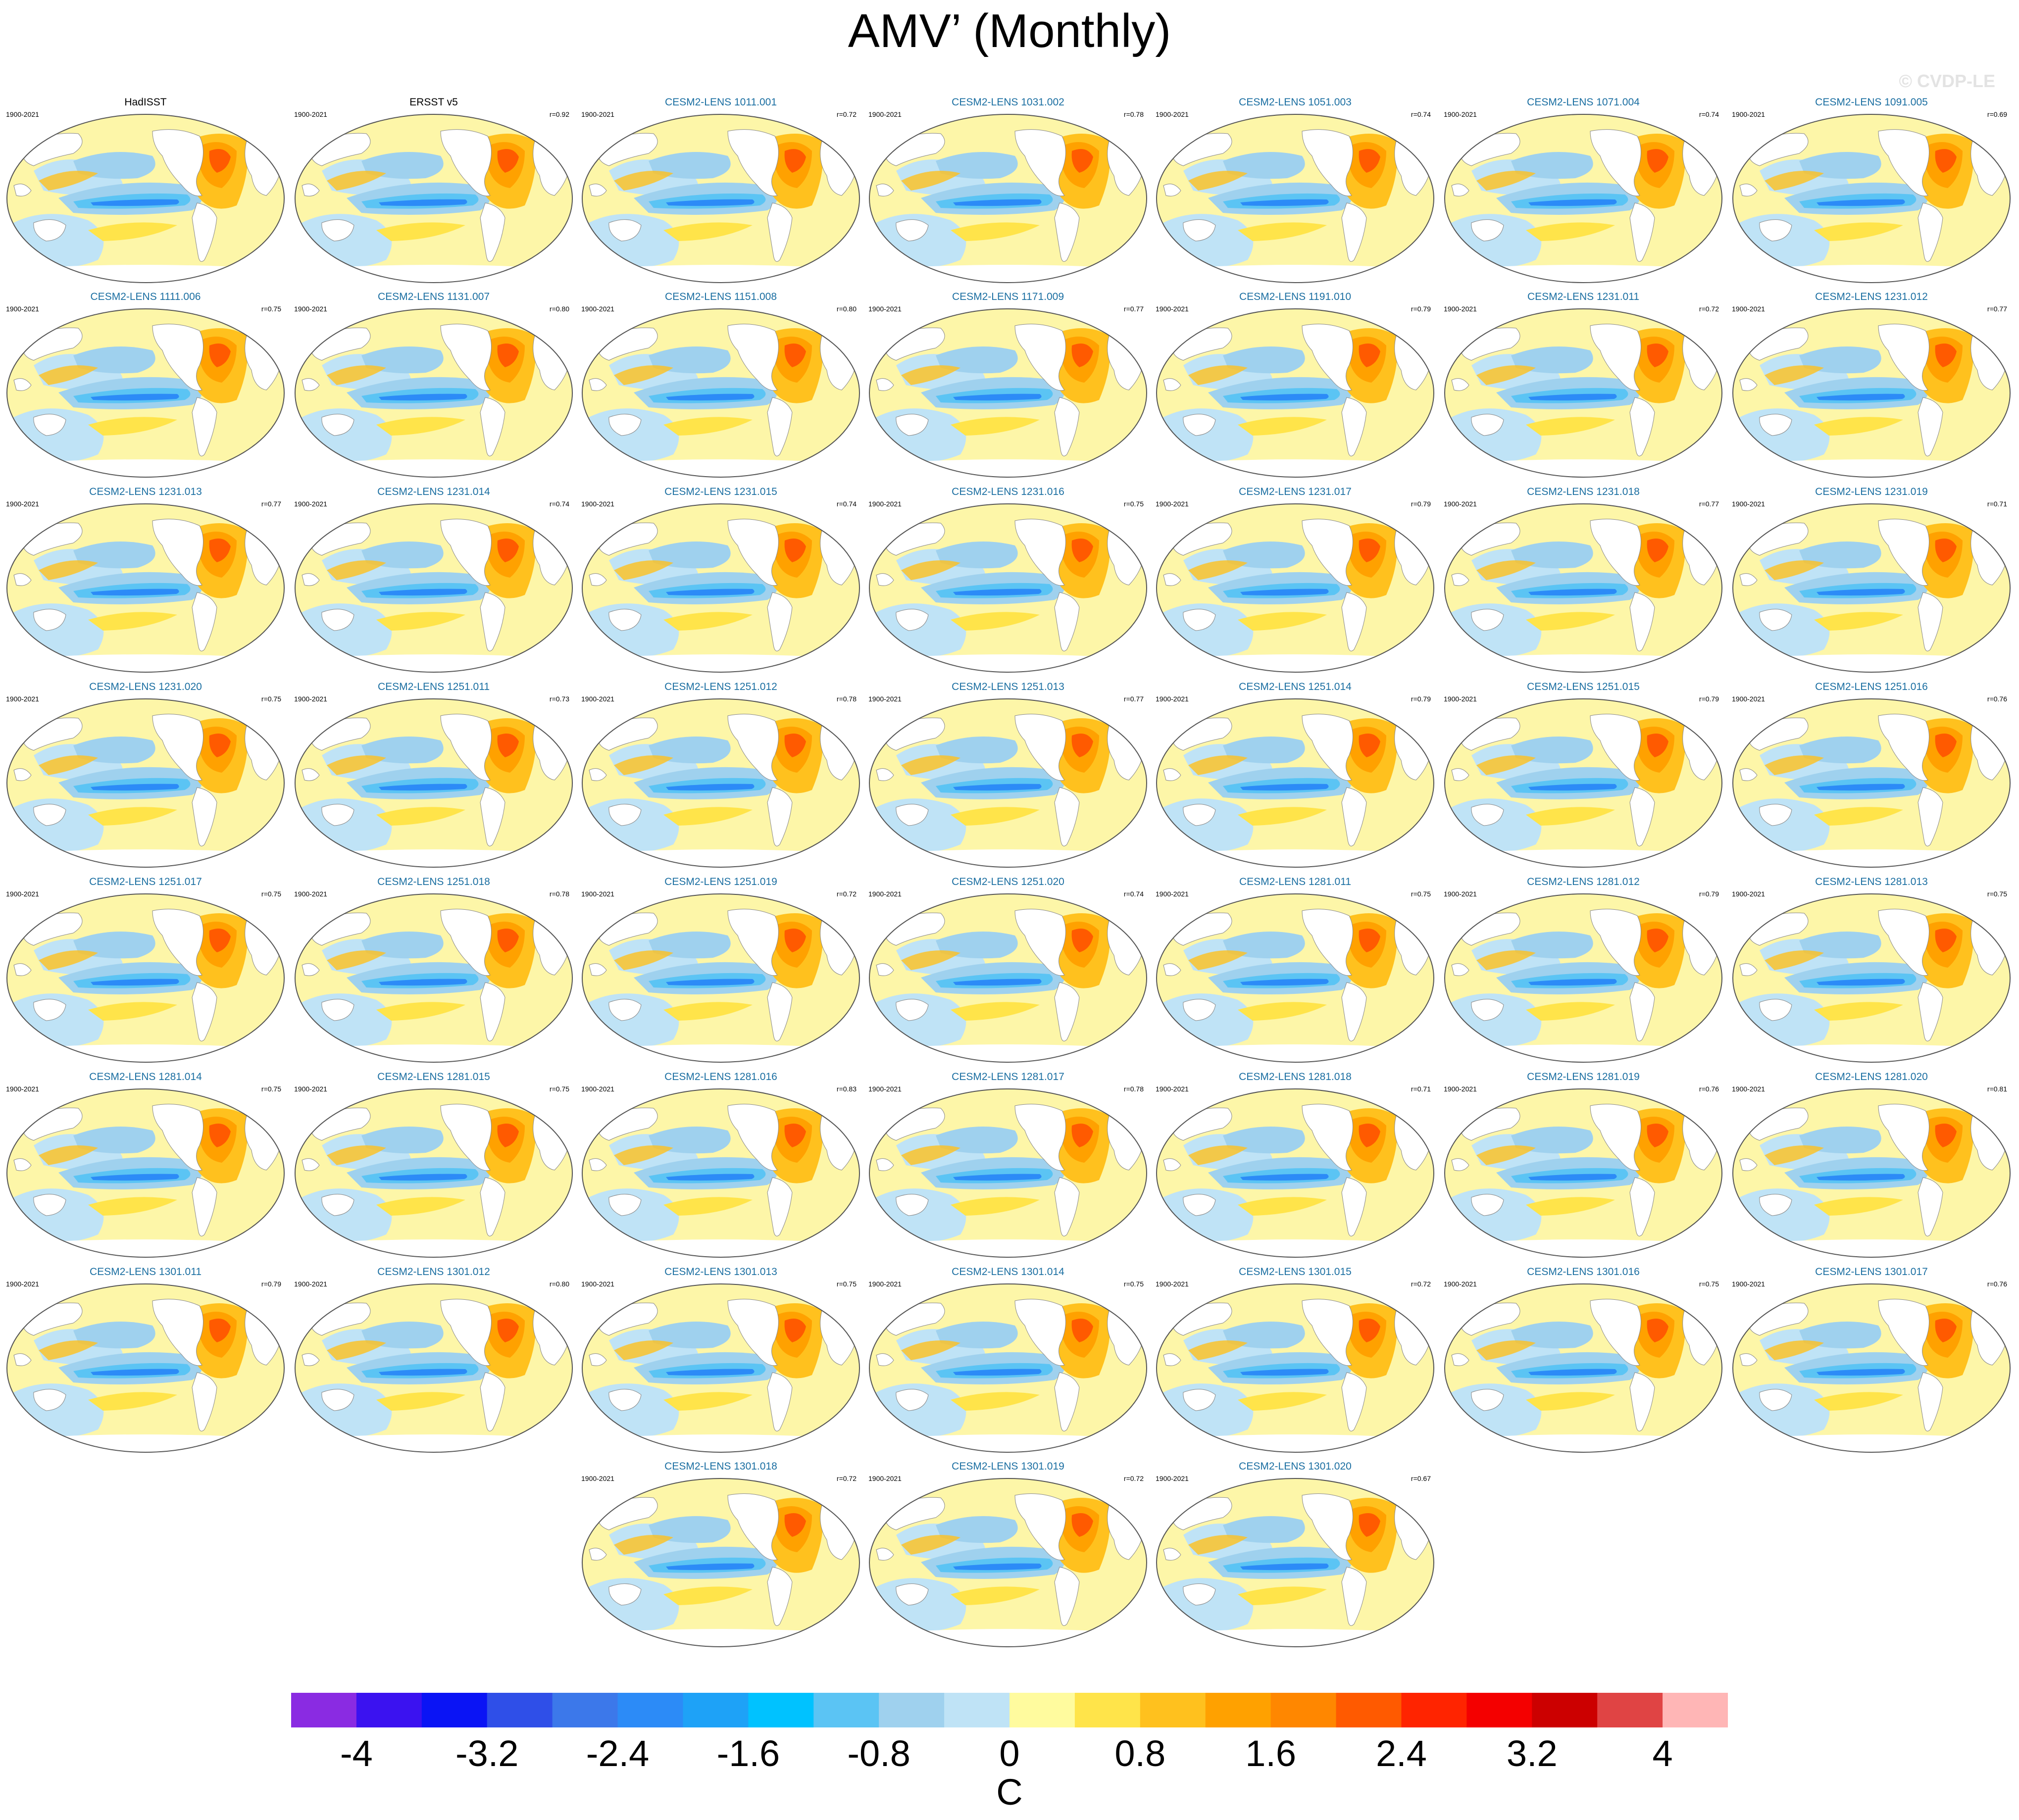  Describe the element at coordinates (559, 894) in the screenshot. I see `panel-pattern-correlation: r=0.78` at that location.